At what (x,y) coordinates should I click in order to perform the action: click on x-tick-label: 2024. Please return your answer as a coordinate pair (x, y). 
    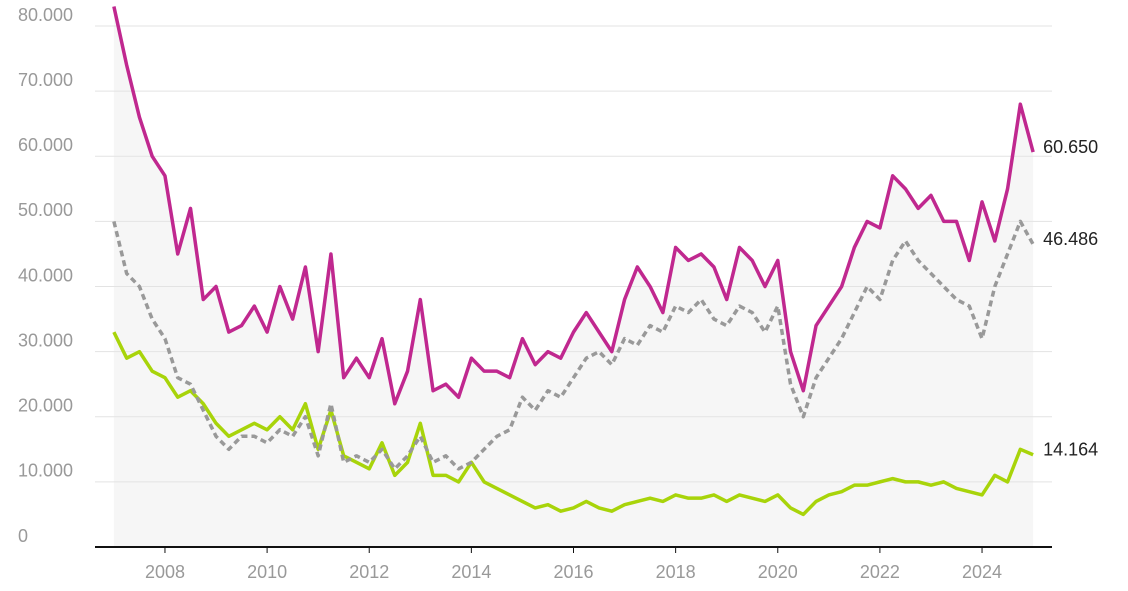
    Looking at the image, I should click on (982, 572).